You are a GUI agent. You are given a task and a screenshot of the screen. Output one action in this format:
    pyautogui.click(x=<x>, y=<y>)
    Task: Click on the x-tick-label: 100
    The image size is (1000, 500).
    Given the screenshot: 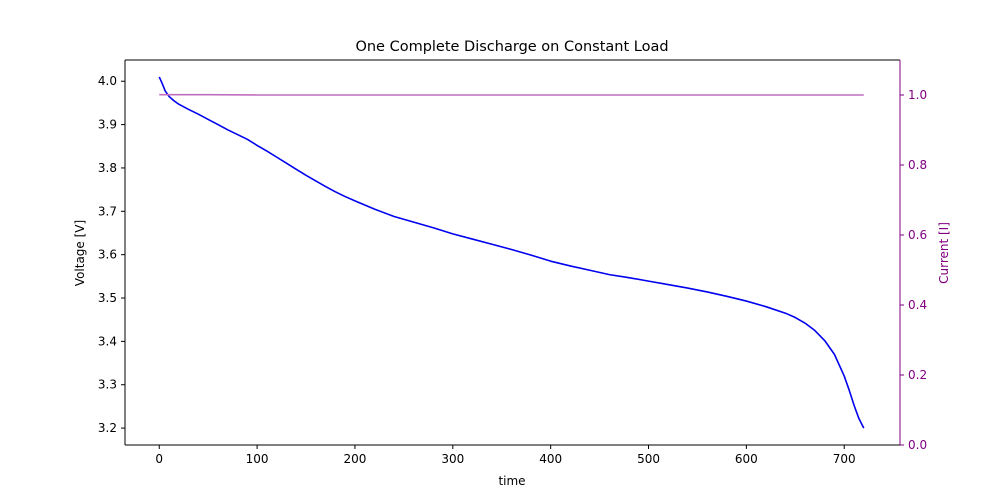 What is the action you would take?
    pyautogui.click(x=257, y=459)
    